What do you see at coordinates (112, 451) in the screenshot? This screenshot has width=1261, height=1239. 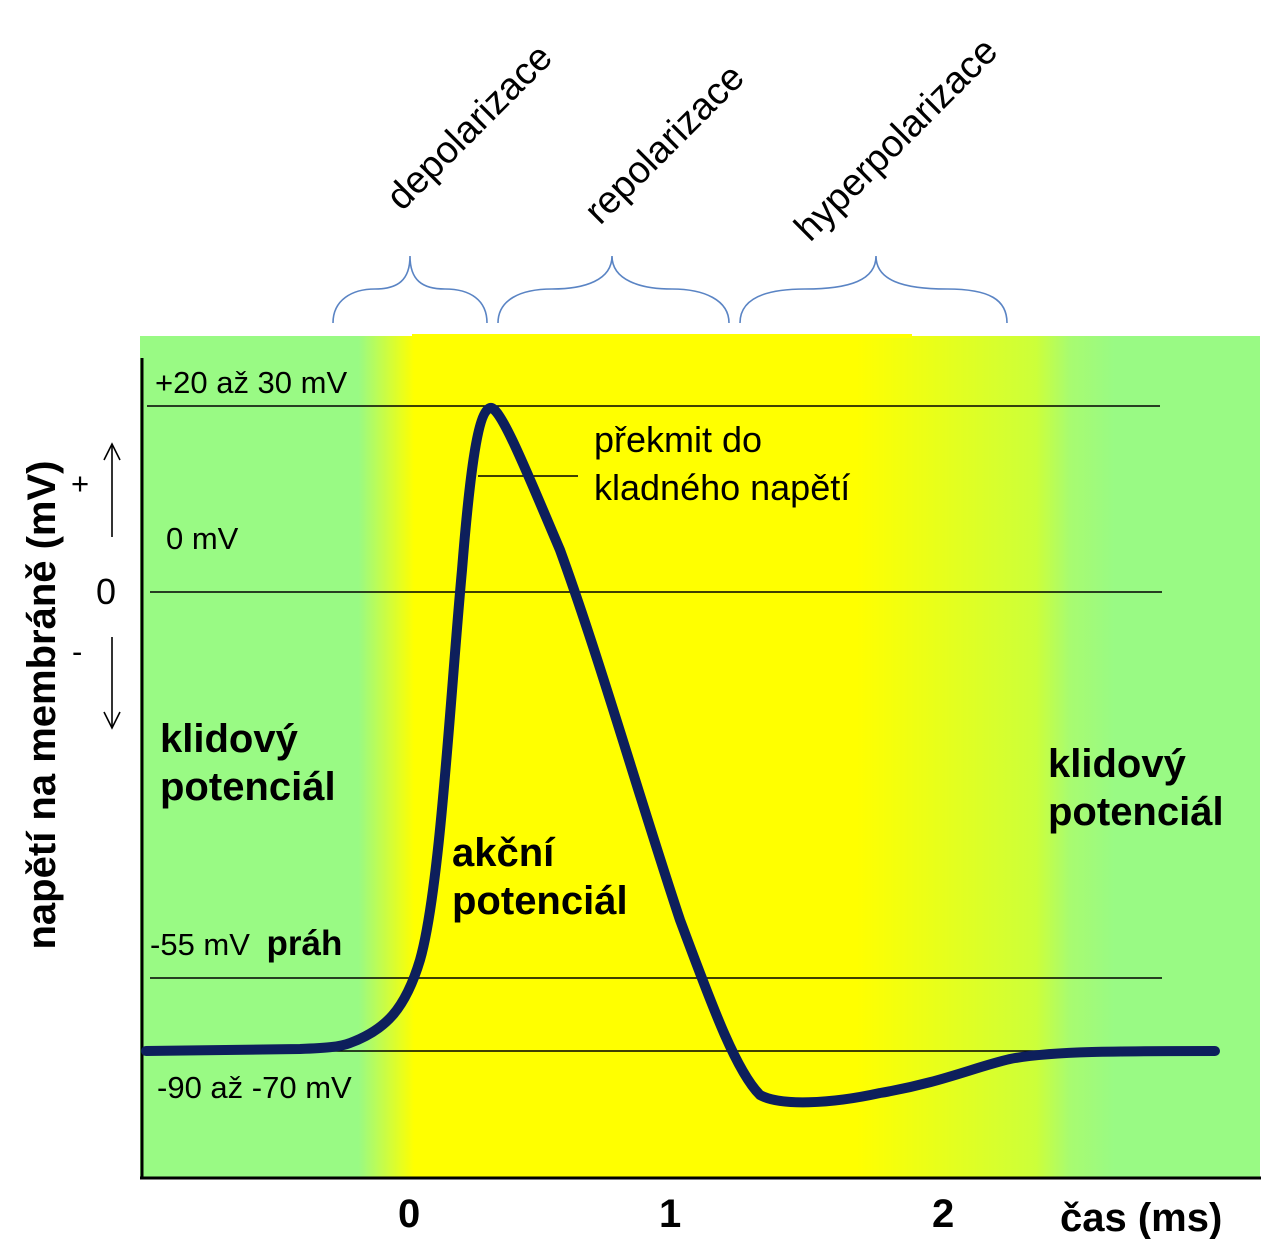 I see `up-arrow-icon` at bounding box center [112, 451].